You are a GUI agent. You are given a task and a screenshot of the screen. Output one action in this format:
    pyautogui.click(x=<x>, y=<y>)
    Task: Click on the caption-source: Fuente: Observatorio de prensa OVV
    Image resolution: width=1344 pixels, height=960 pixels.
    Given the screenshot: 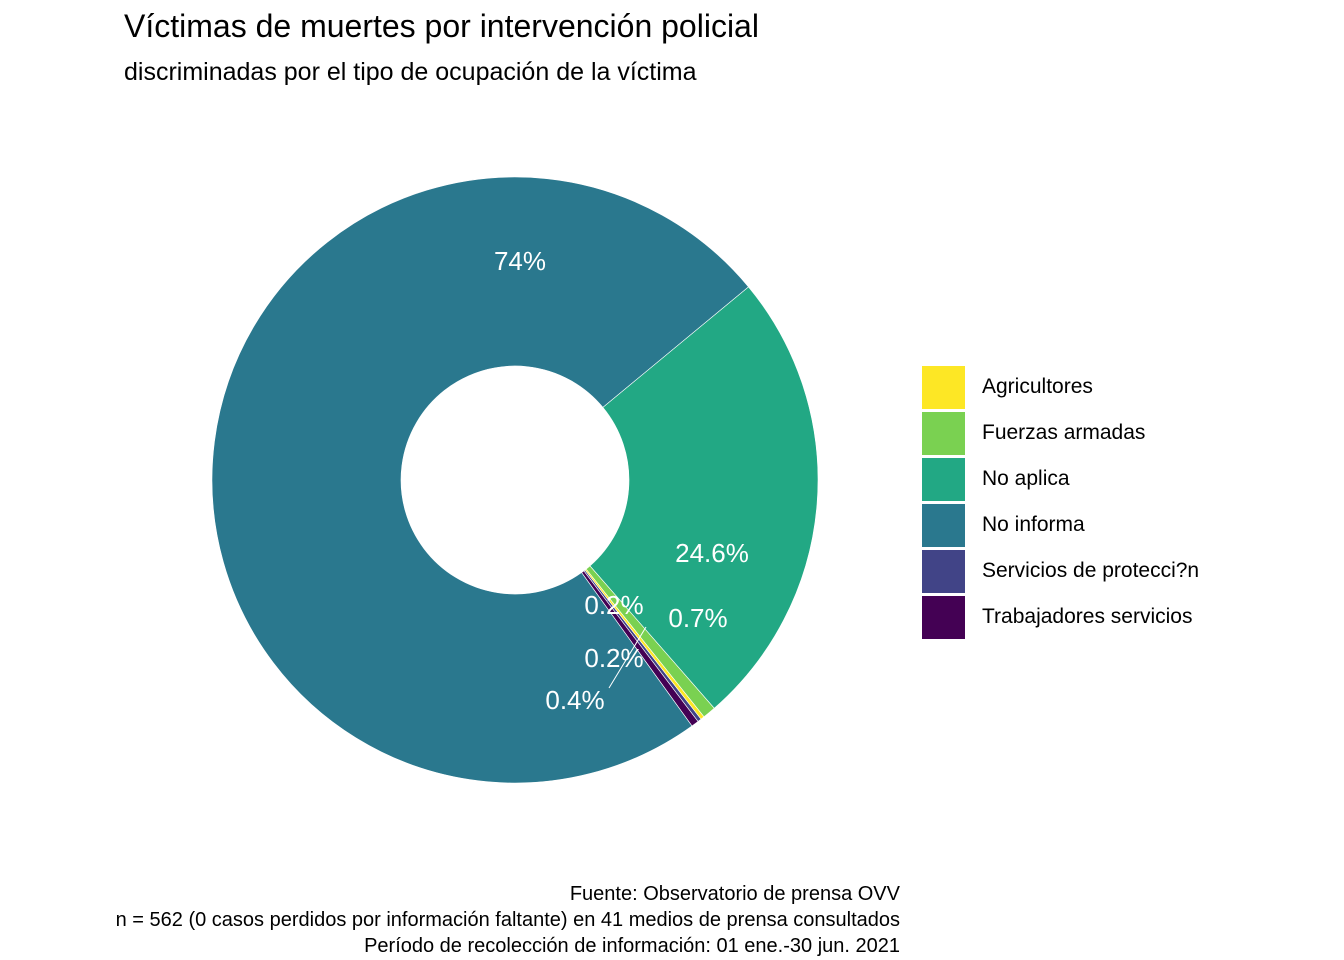 What is the action you would take?
    pyautogui.click(x=734, y=894)
    